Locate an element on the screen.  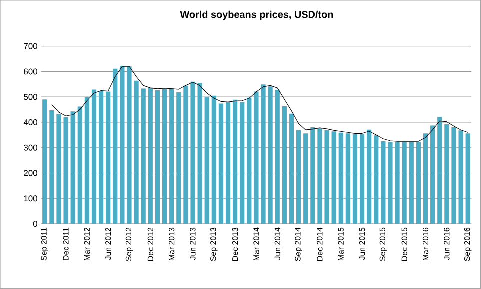
chart-title: World soybeans prices, USD/ton is located at coordinates (257, 15).